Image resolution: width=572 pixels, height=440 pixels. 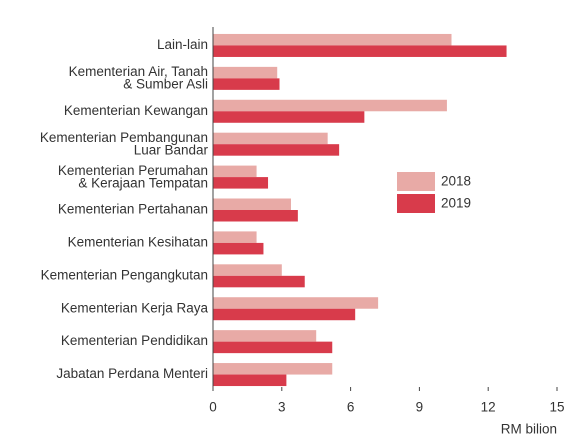 What do you see at coordinates (529, 429) in the screenshot?
I see `x-axis-label: RM bilion` at bounding box center [529, 429].